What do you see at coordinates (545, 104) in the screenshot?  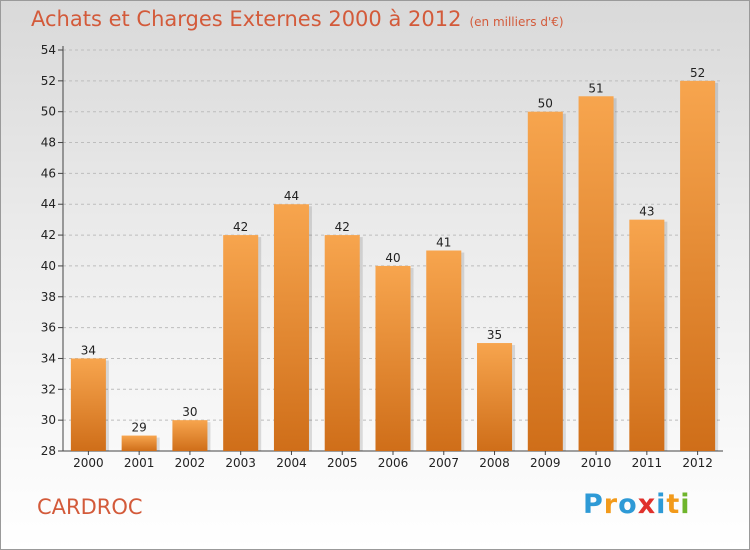 I see `value-label: 50` at bounding box center [545, 104].